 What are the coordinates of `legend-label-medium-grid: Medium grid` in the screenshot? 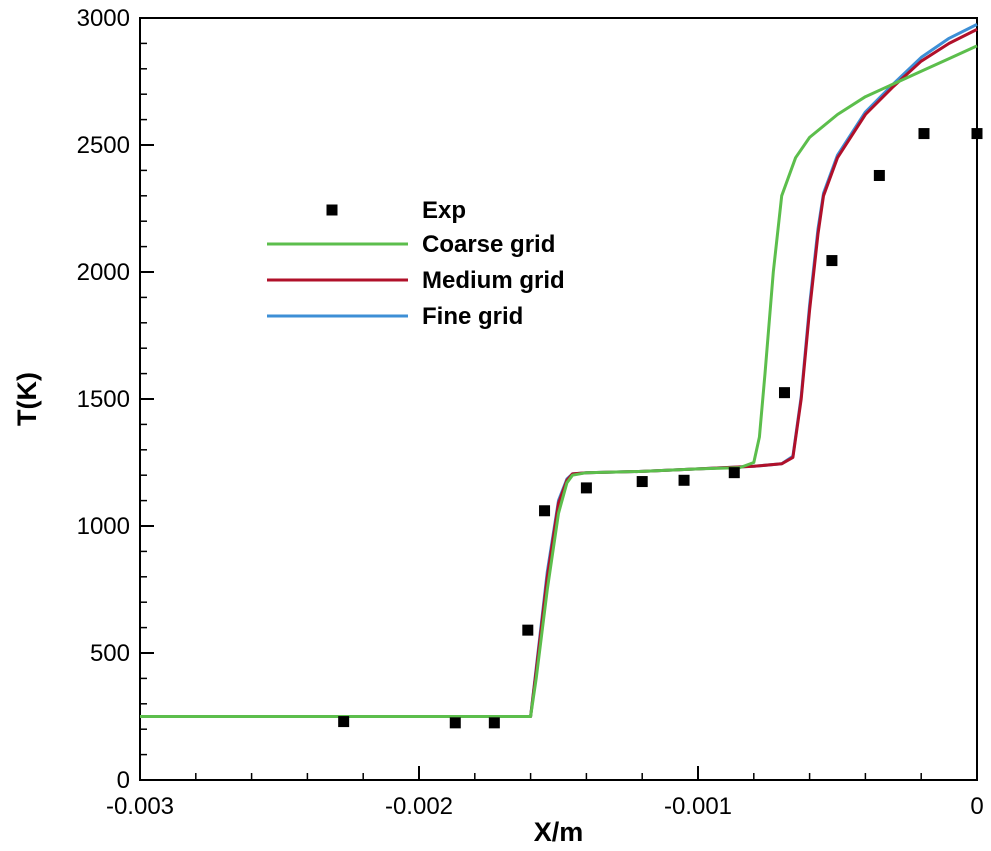 It's located at (493, 280).